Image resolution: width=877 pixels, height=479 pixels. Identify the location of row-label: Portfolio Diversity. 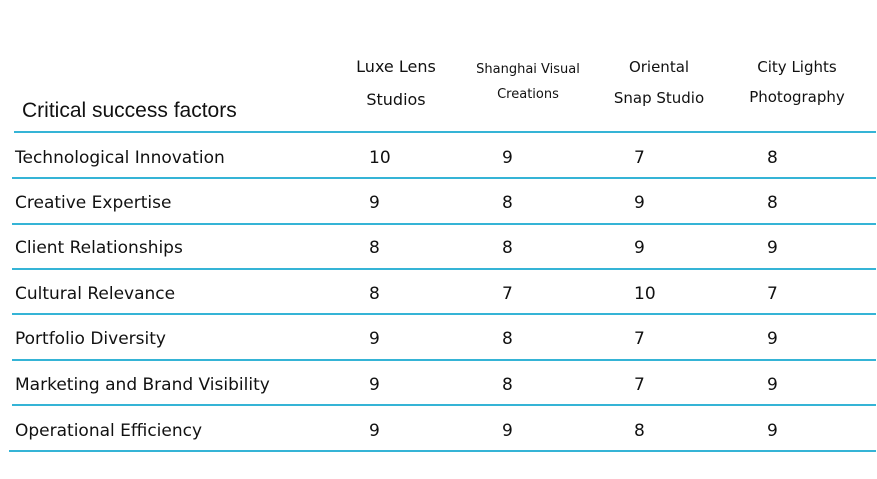
(90, 339).